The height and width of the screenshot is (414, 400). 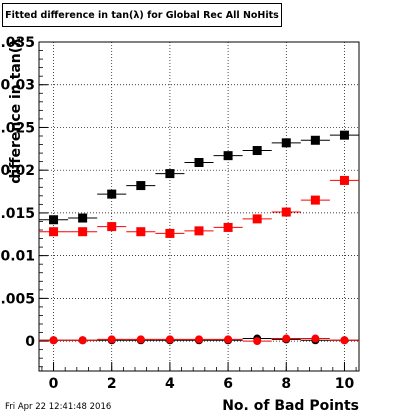 What do you see at coordinates (112, 384) in the screenshot?
I see `x-tick-label: 2` at bounding box center [112, 384].